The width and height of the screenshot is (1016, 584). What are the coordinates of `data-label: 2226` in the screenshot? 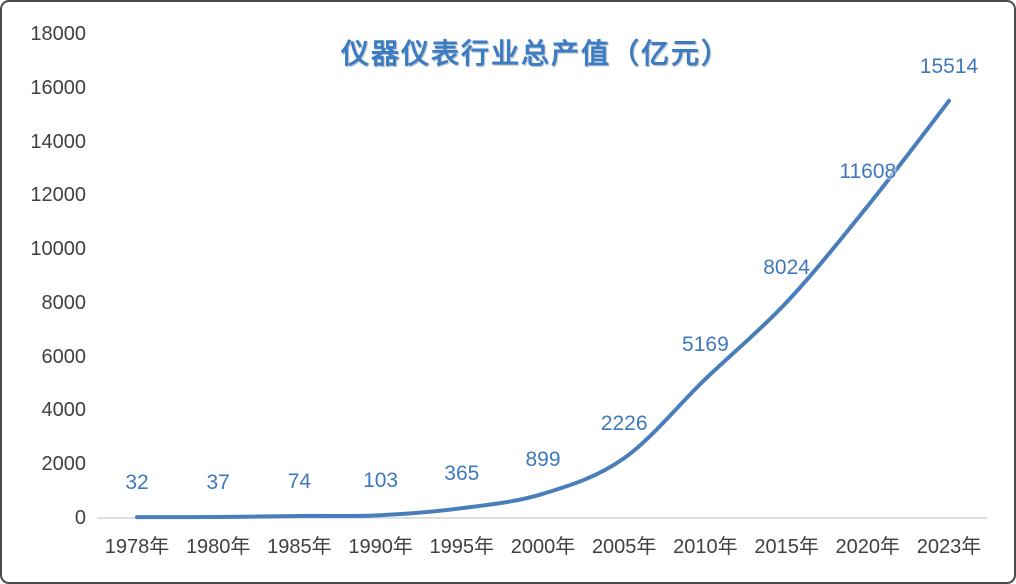 It's located at (624, 424).